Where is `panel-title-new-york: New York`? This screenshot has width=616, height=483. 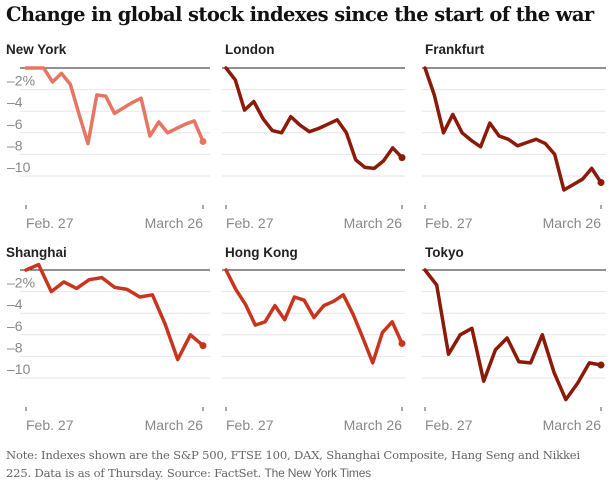 panel-title-new-york: New York is located at coordinates (36, 49).